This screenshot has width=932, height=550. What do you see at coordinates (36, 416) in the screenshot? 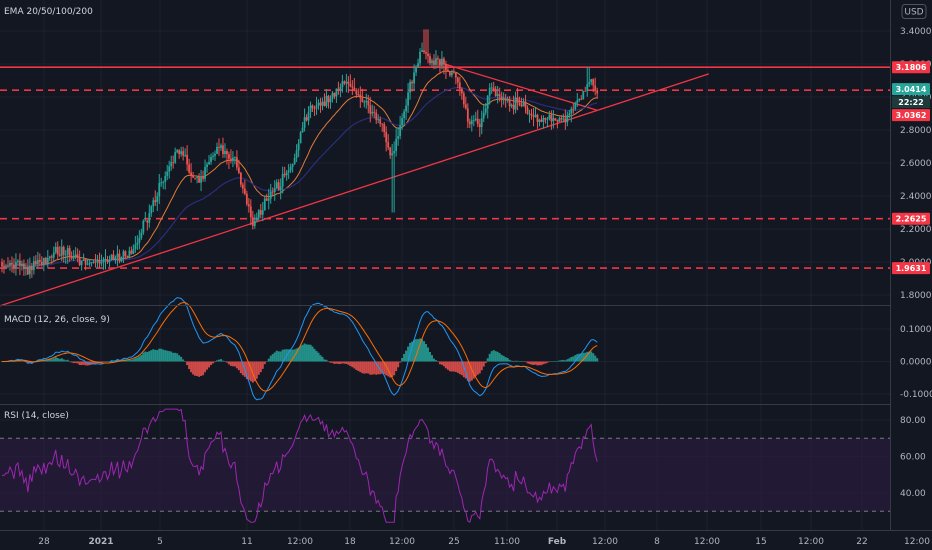
I see `rsi-indicator-title: RSI (14, close)` at bounding box center [36, 416].